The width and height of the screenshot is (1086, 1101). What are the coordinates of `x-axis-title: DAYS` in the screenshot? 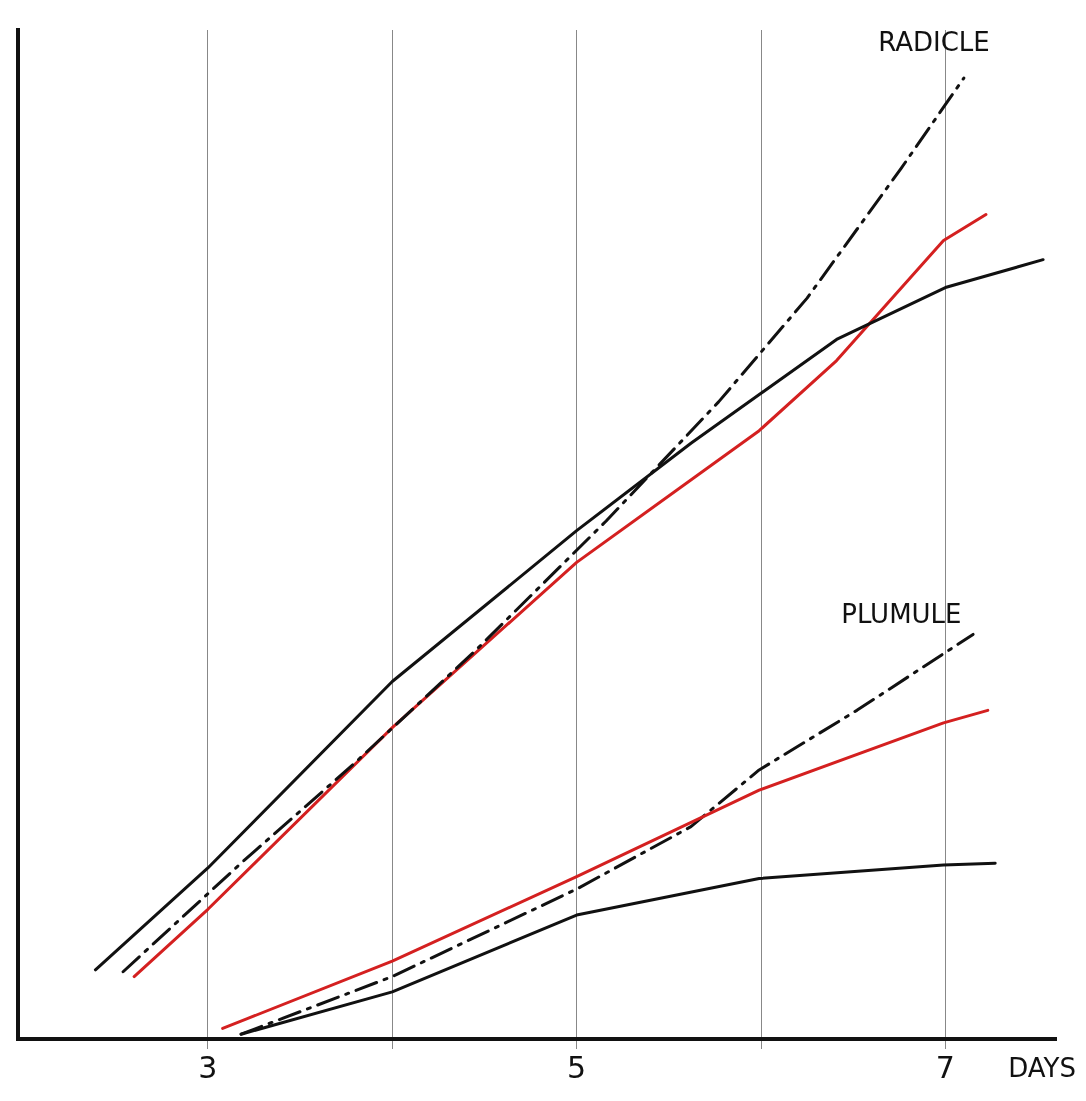 It's located at (1042, 1067).